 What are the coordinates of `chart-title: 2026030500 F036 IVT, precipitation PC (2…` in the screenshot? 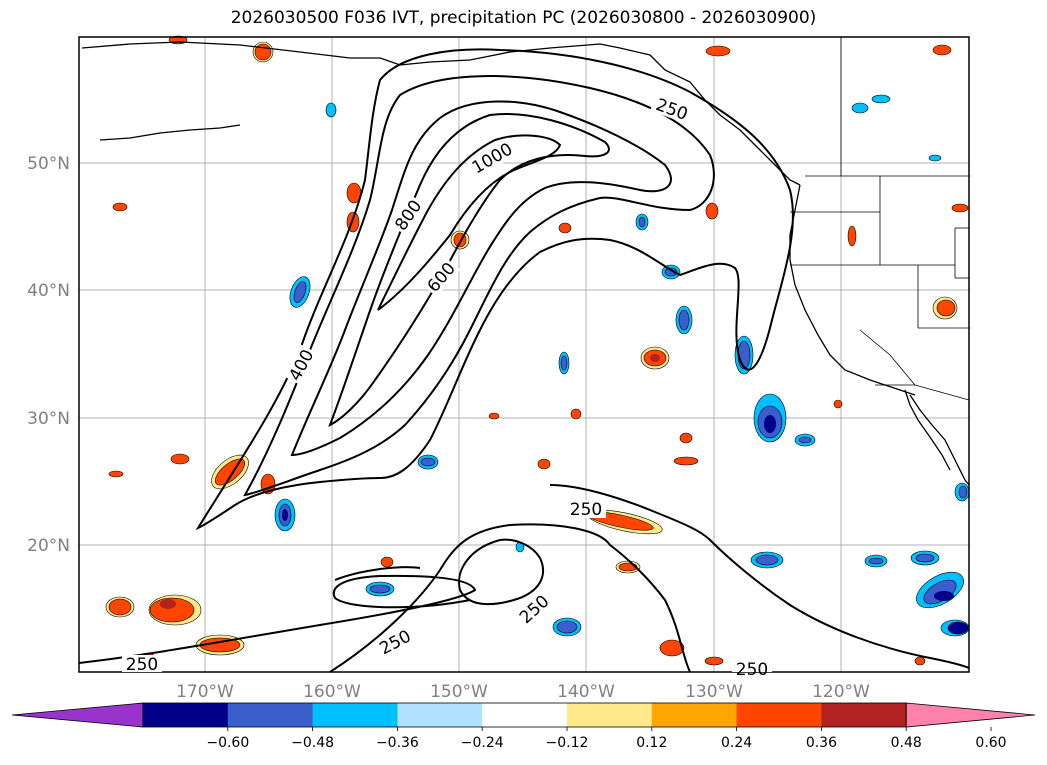 It's located at (523, 18).